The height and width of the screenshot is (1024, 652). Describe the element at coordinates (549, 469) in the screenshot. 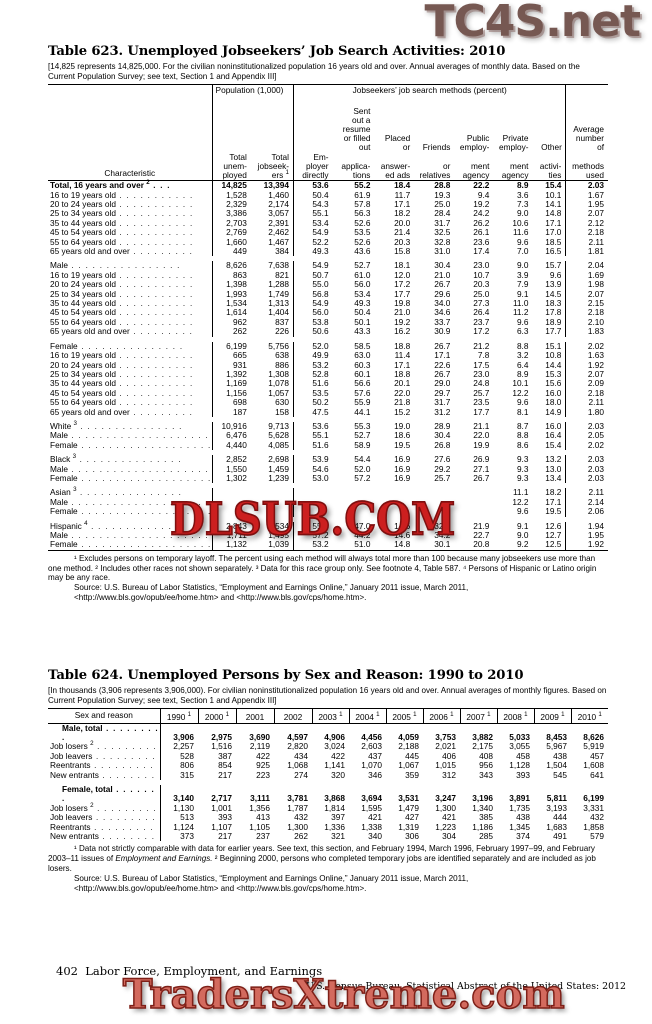

I see `cell-value: 13.0` at that location.